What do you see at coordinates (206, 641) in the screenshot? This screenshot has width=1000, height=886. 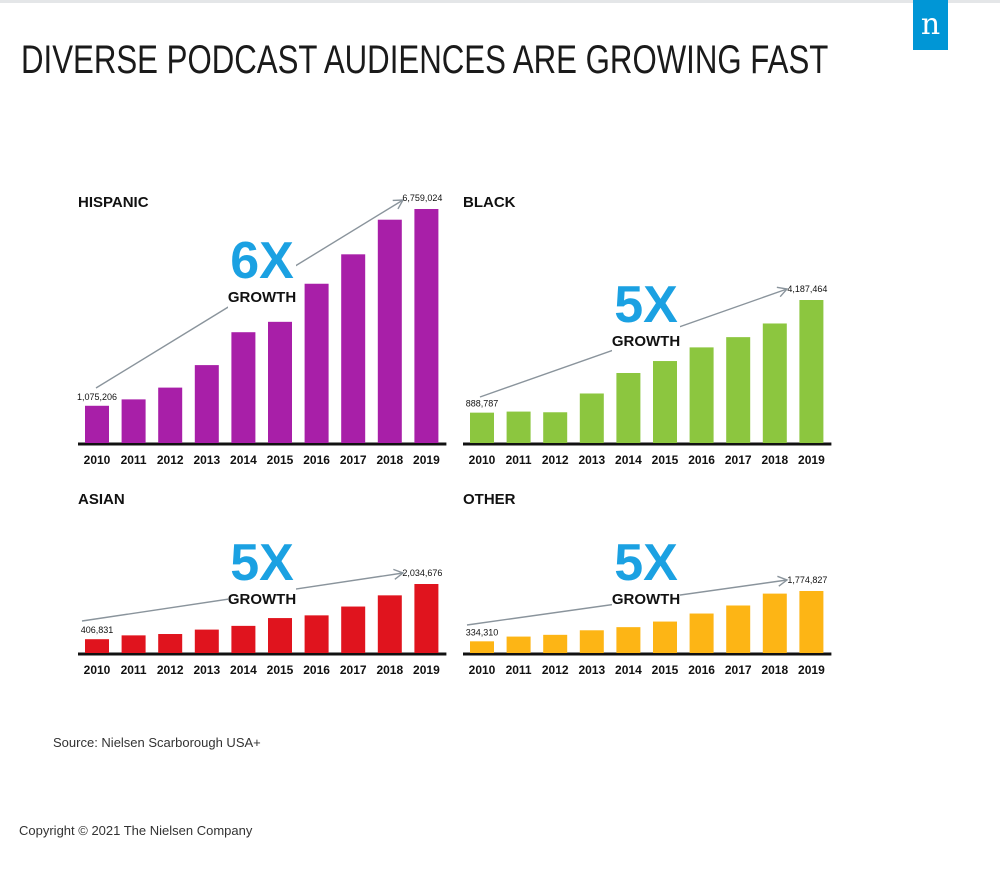 I see `bar-asian-2013` at bounding box center [206, 641].